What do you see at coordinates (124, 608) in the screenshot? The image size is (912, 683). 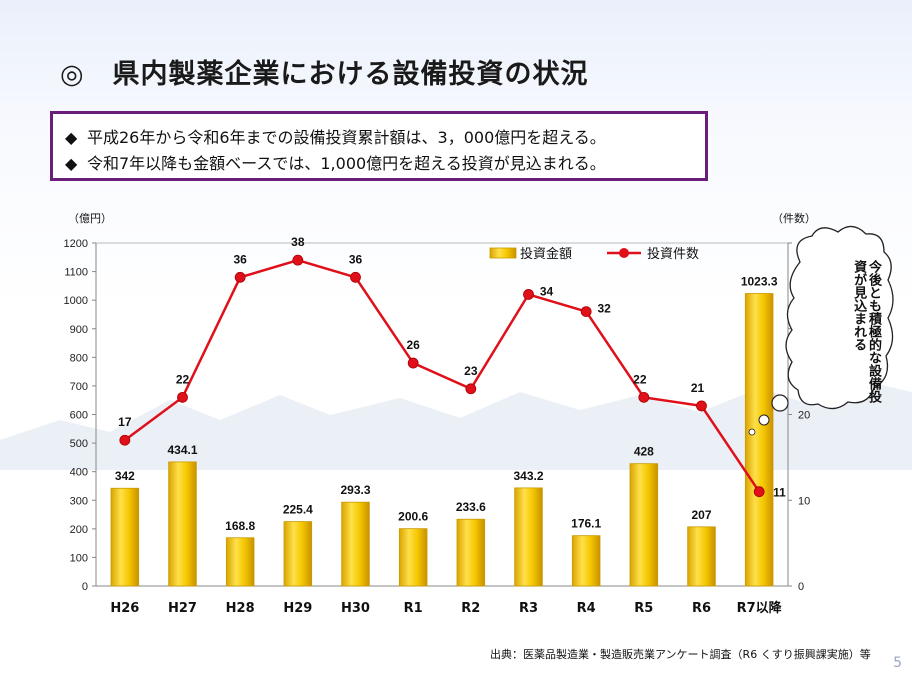 I see `x-tick-label: H26` at bounding box center [124, 608].